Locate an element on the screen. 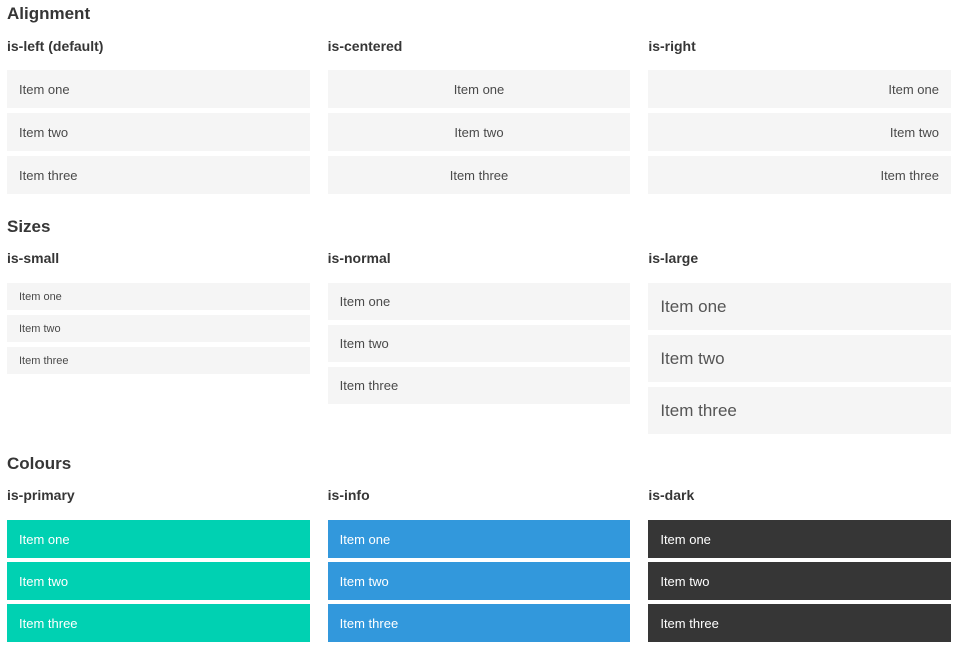  variant-label: is-normal is located at coordinates (359, 258).